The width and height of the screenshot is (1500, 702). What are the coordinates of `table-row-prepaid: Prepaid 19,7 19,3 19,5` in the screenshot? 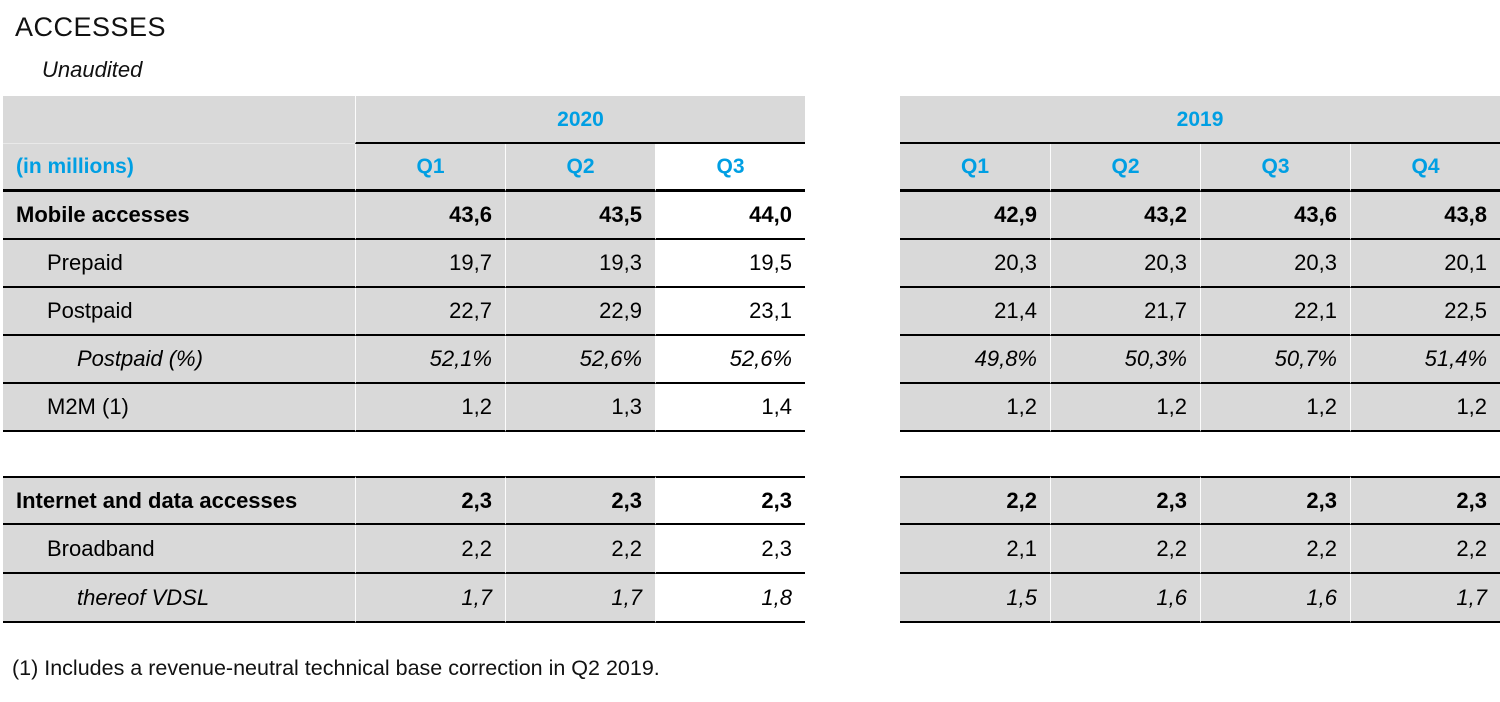 It's located at (404, 264).